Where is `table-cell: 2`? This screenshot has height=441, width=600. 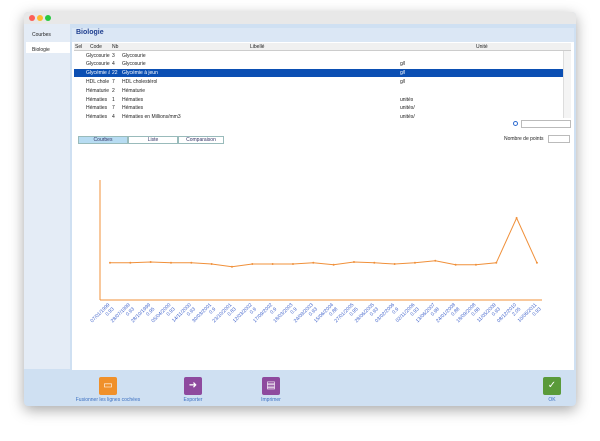
table-cell: 2 is located at coordinates (113, 90).